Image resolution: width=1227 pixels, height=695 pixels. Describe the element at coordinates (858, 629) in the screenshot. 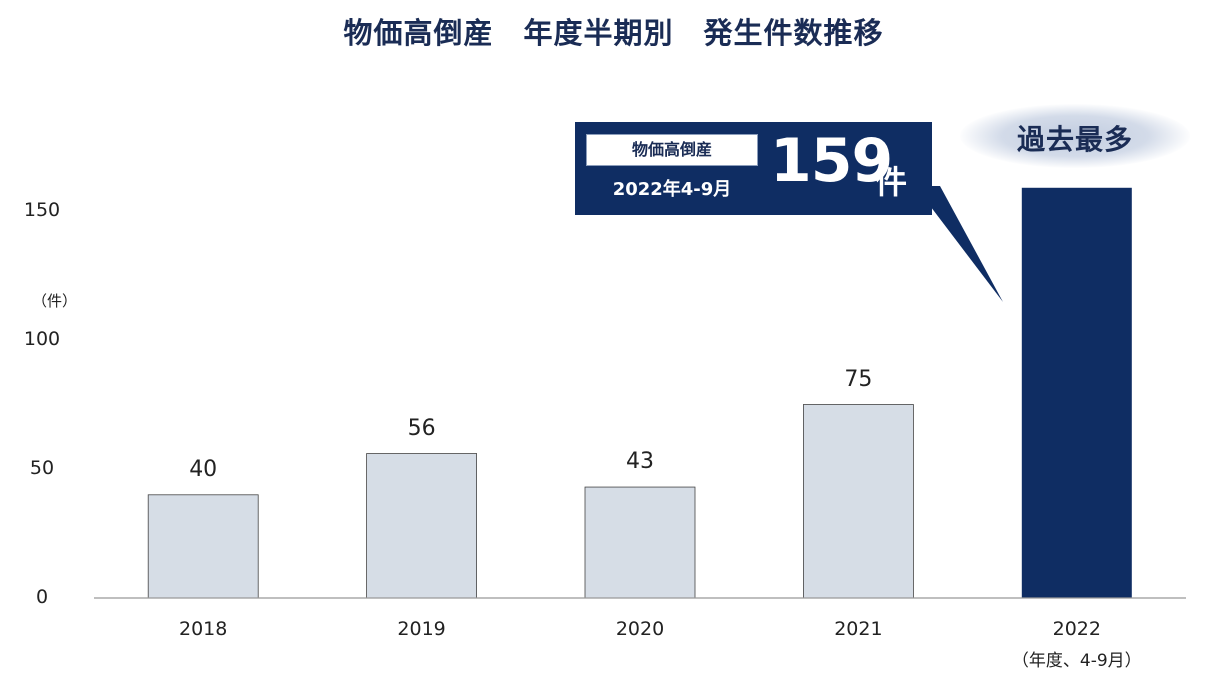

I see `x-tick-label: 2021` at that location.